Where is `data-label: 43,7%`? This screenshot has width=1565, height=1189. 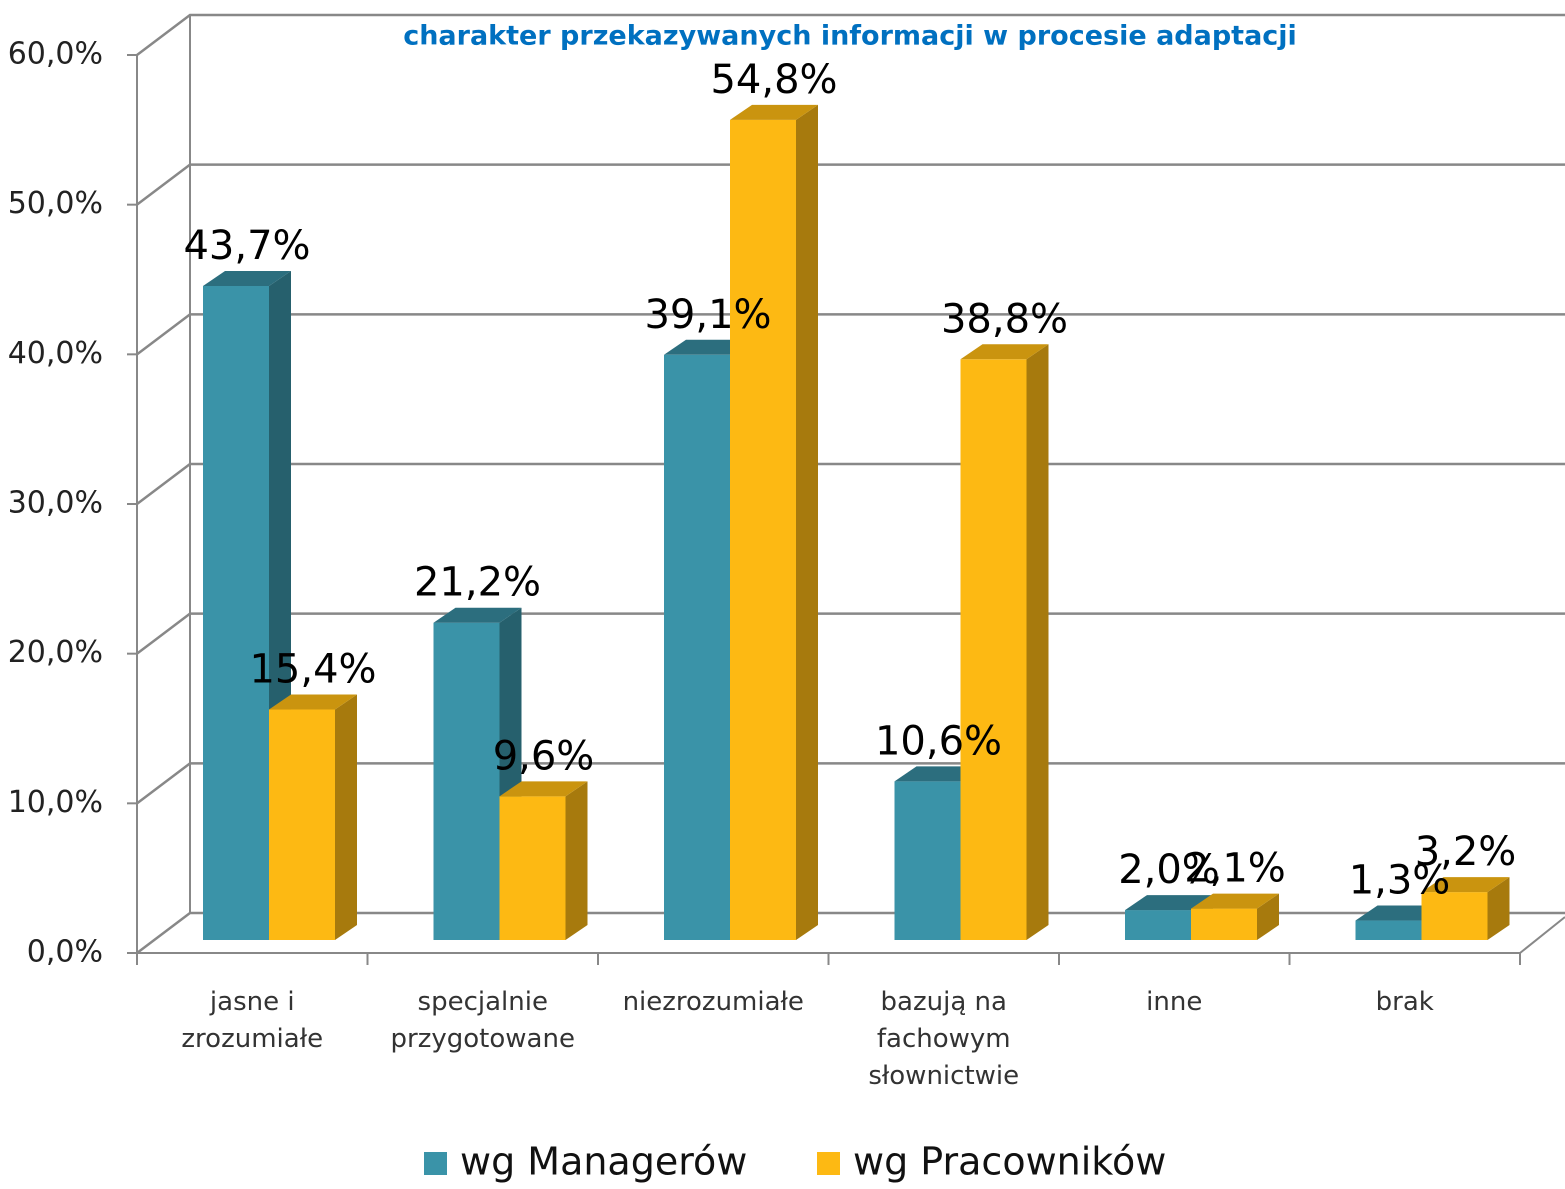 data-label: 43,7% is located at coordinates (246, 246).